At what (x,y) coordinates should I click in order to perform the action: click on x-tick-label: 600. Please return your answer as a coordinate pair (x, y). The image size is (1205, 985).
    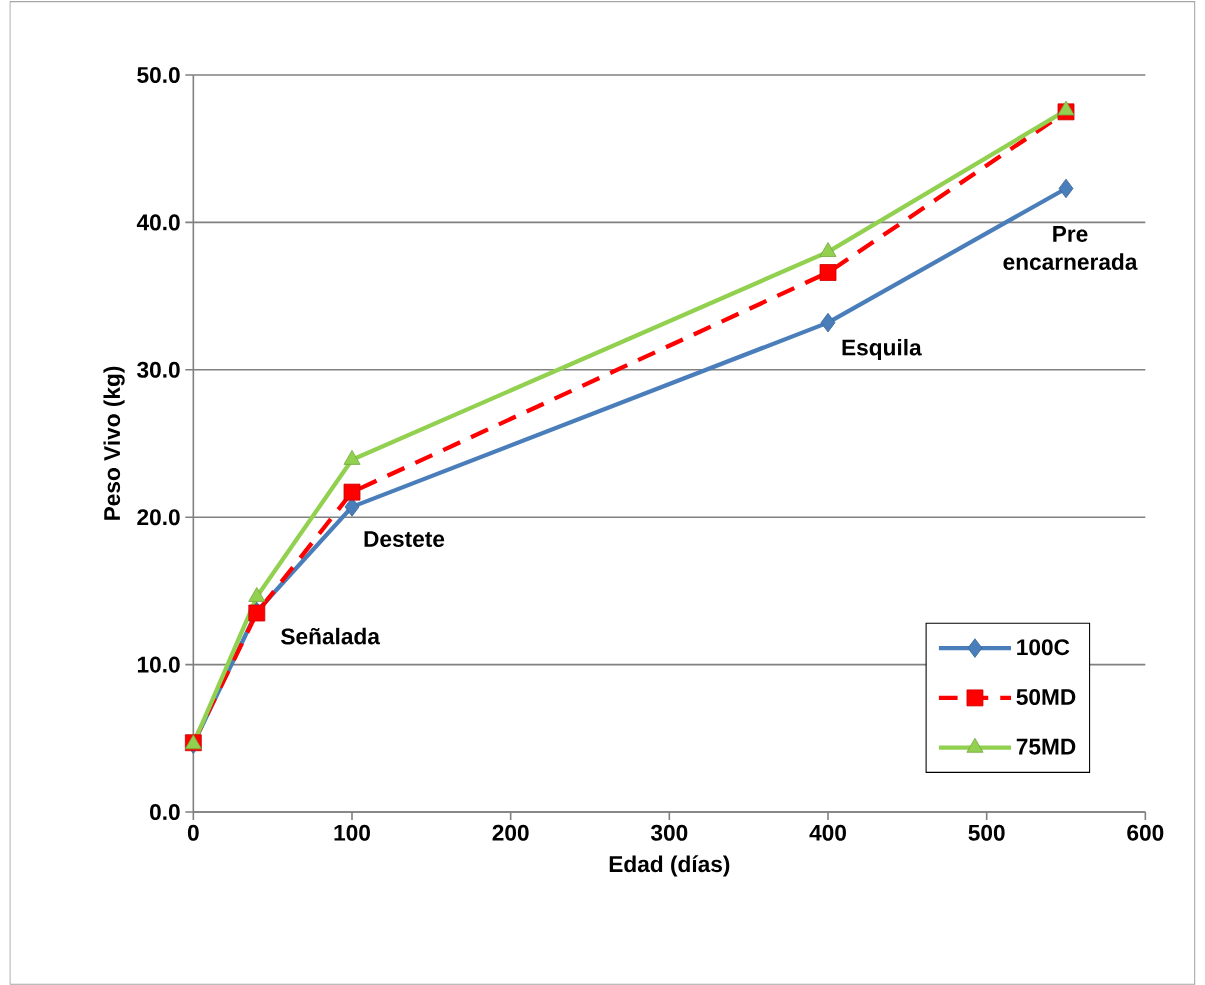
    Looking at the image, I should click on (1145, 832).